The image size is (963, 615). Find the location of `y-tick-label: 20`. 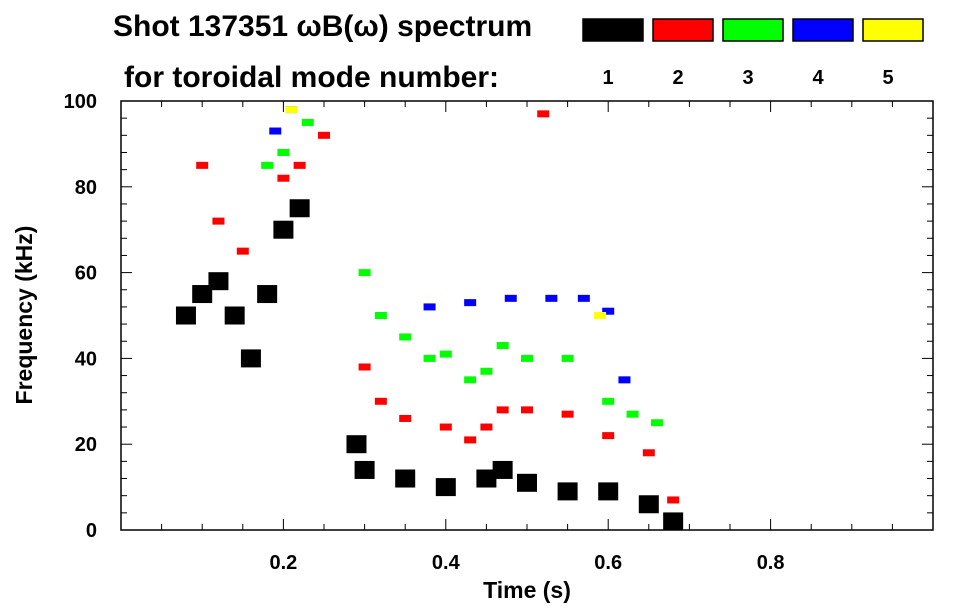

y-tick-label: 20 is located at coordinates (86, 445).